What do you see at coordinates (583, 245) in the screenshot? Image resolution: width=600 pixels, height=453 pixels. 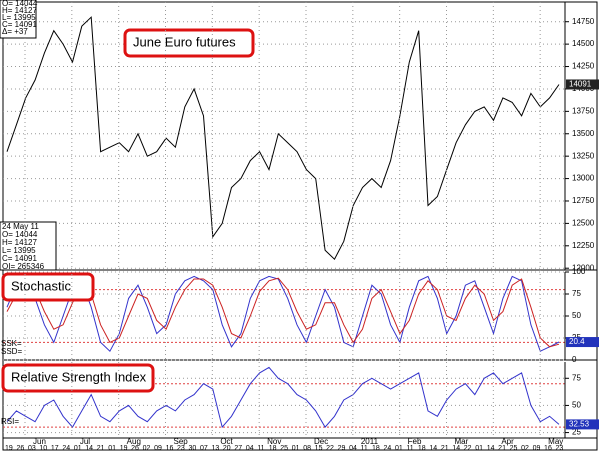 I see `y-tick-label: 12250` at bounding box center [583, 245].